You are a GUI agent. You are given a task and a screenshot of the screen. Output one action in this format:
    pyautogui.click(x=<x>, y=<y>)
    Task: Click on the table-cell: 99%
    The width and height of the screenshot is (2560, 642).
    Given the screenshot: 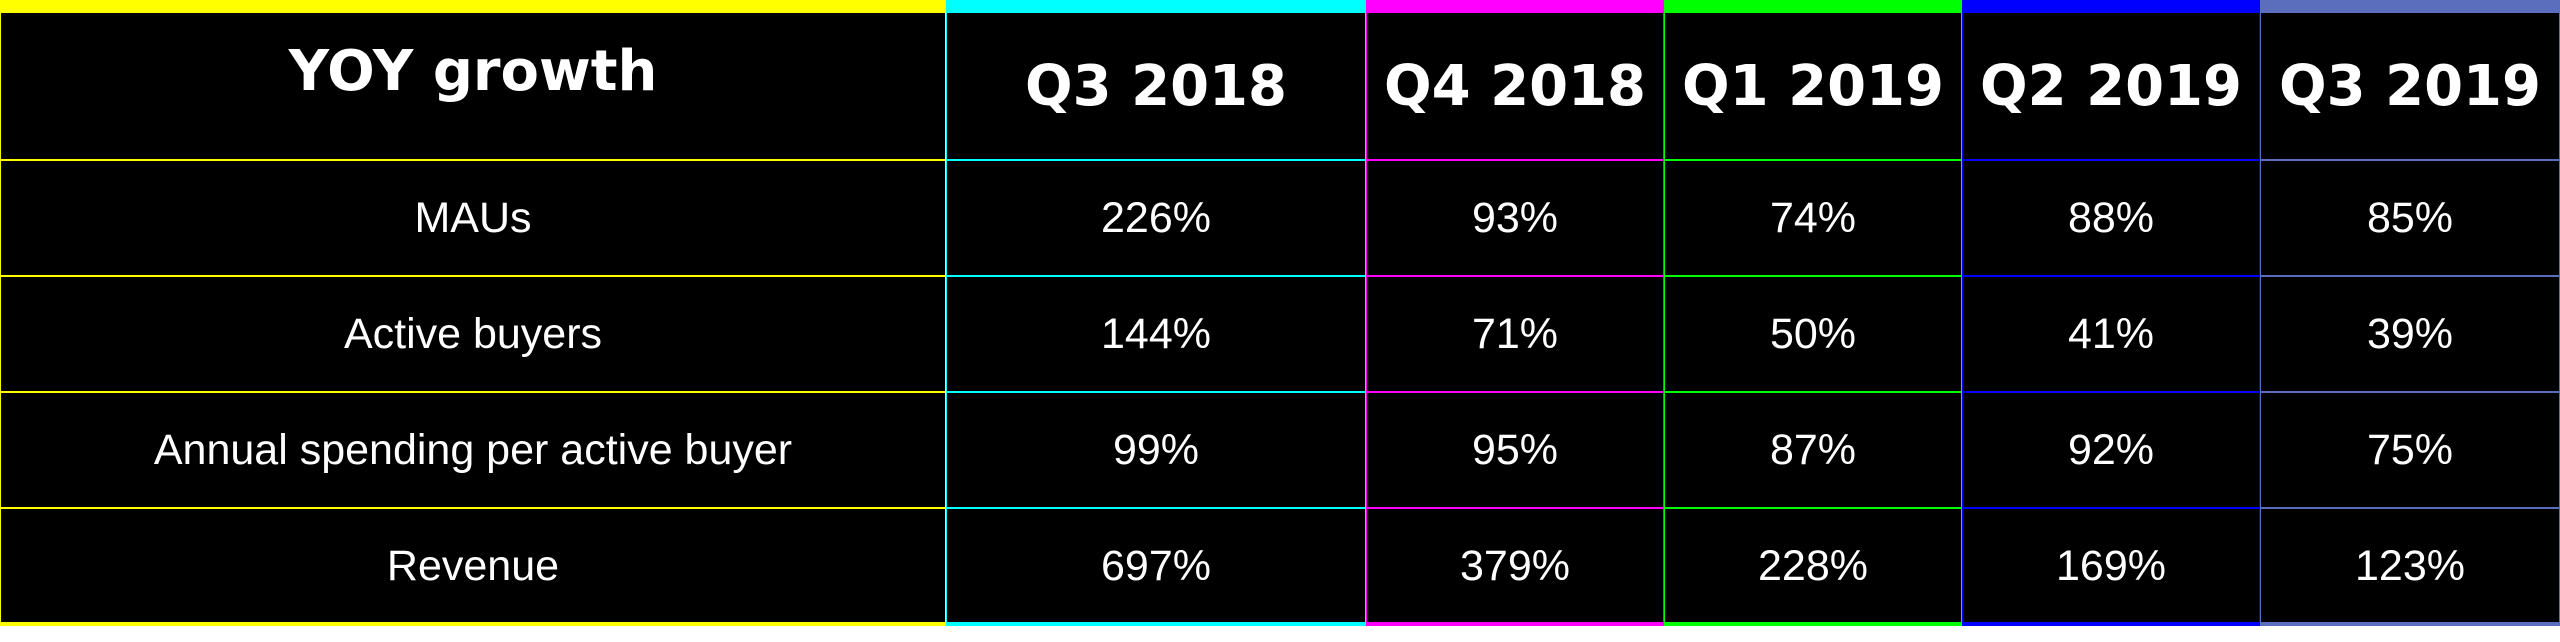 What is the action you would take?
    pyautogui.click(x=1156, y=450)
    